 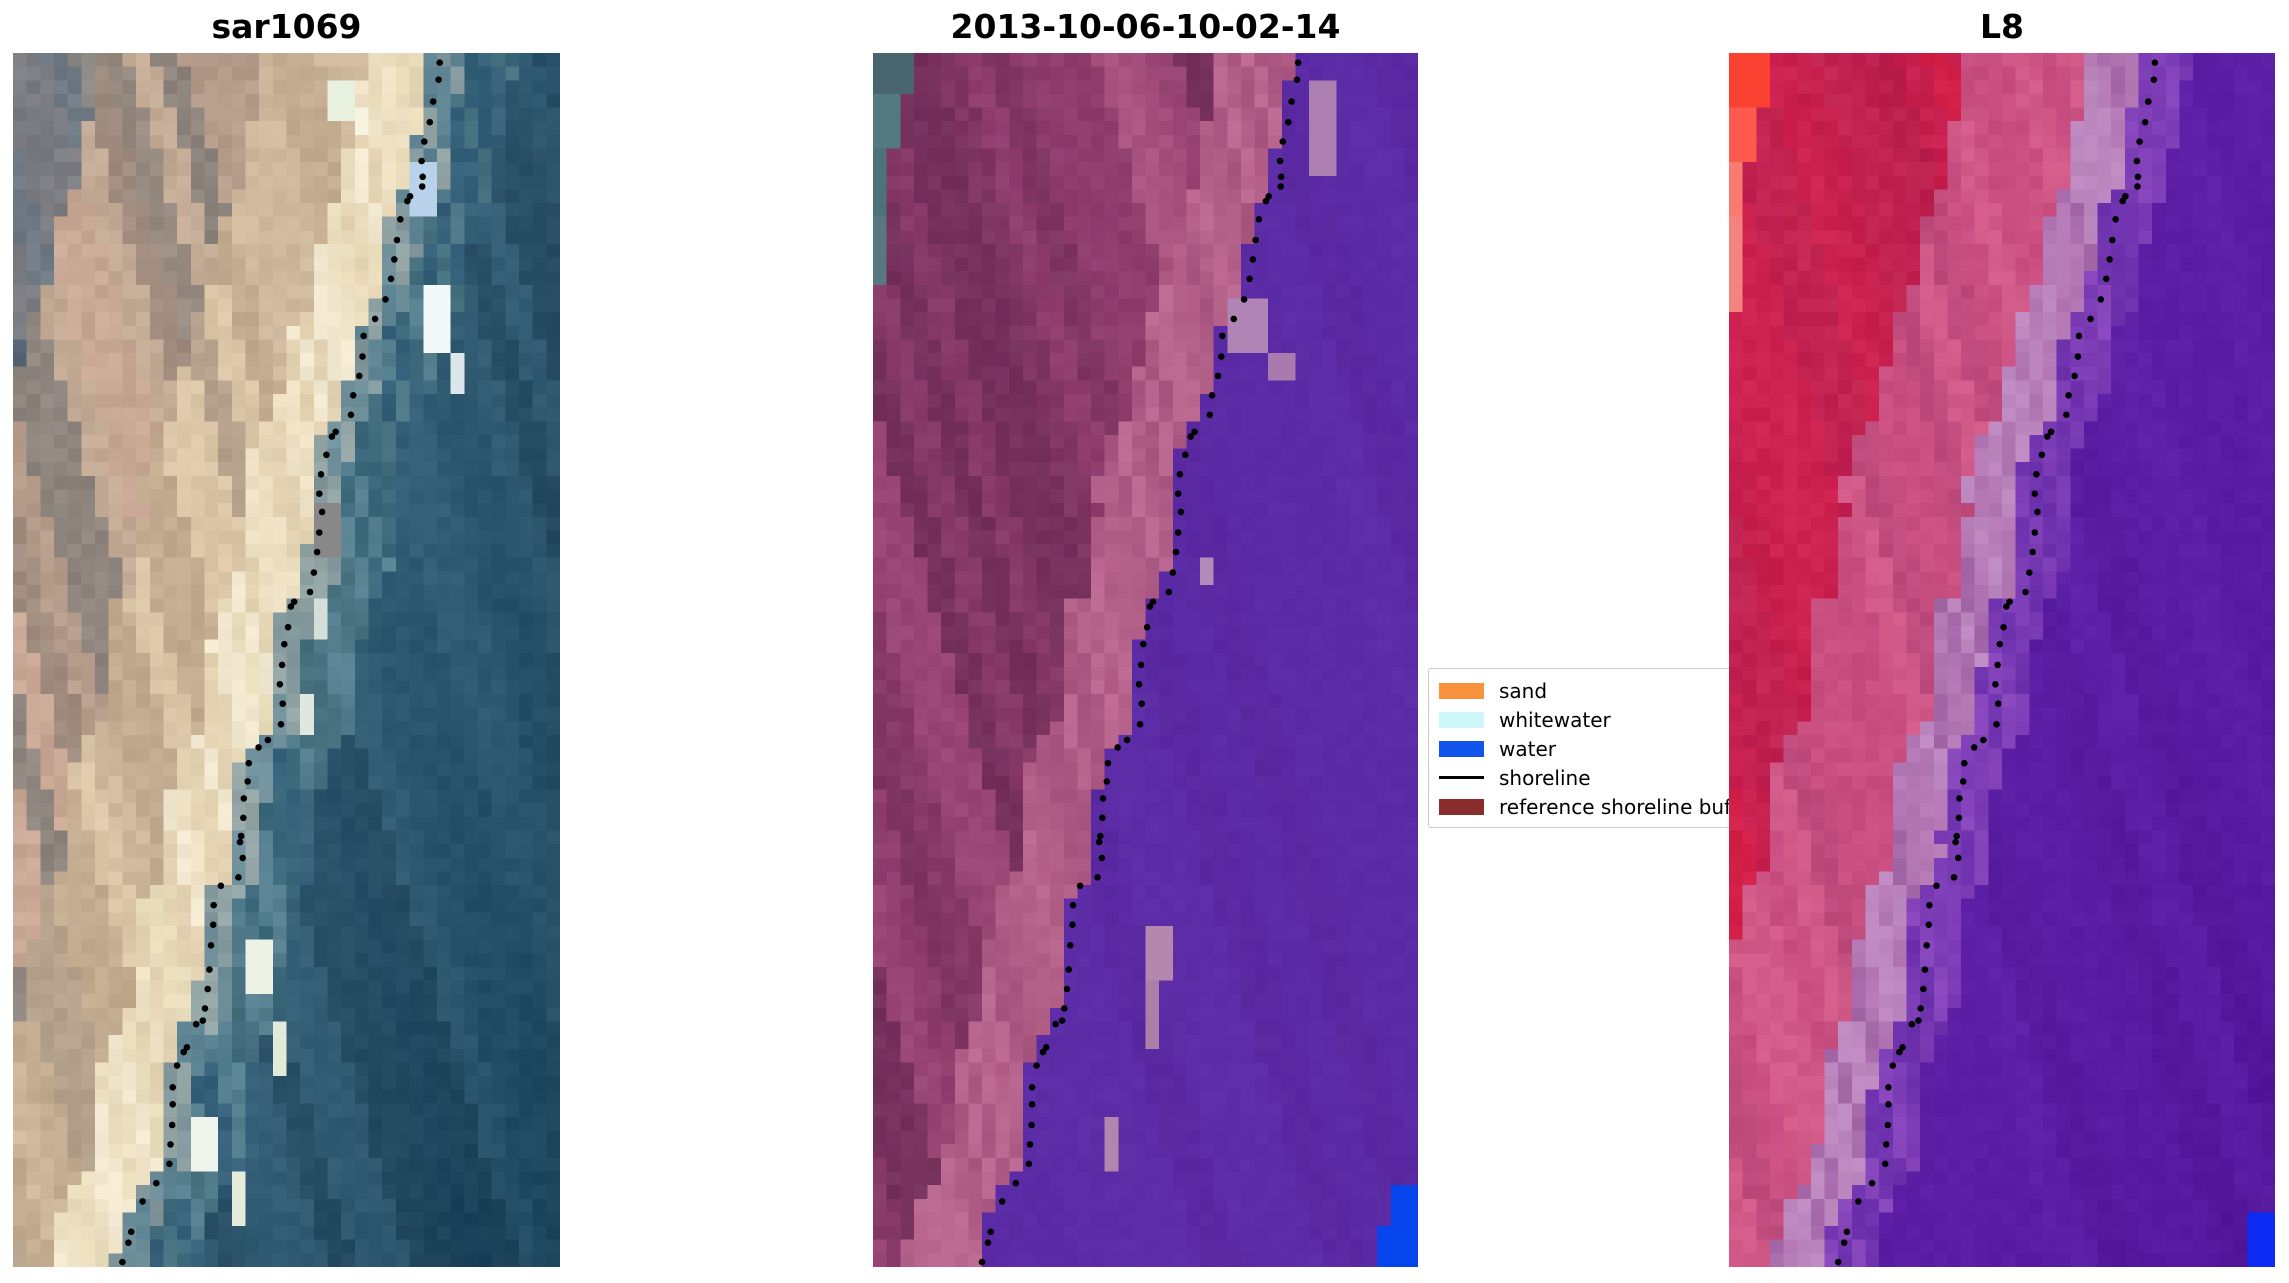 I want to click on panel-title-l8: L8, so click(x=2002, y=26).